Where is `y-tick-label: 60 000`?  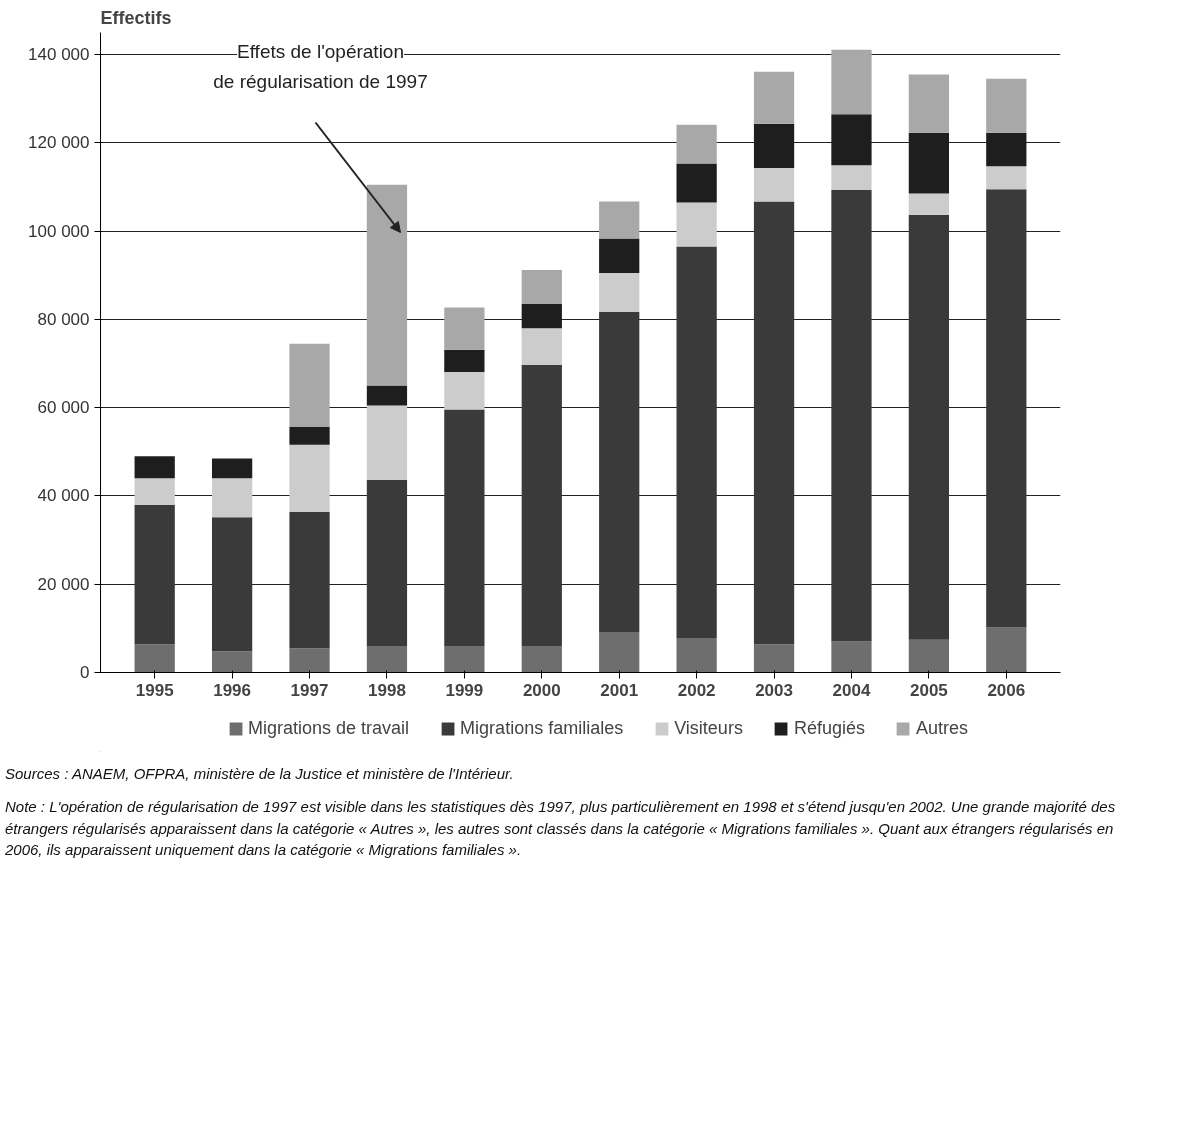
y-tick-label: 60 000 is located at coordinates (63, 408).